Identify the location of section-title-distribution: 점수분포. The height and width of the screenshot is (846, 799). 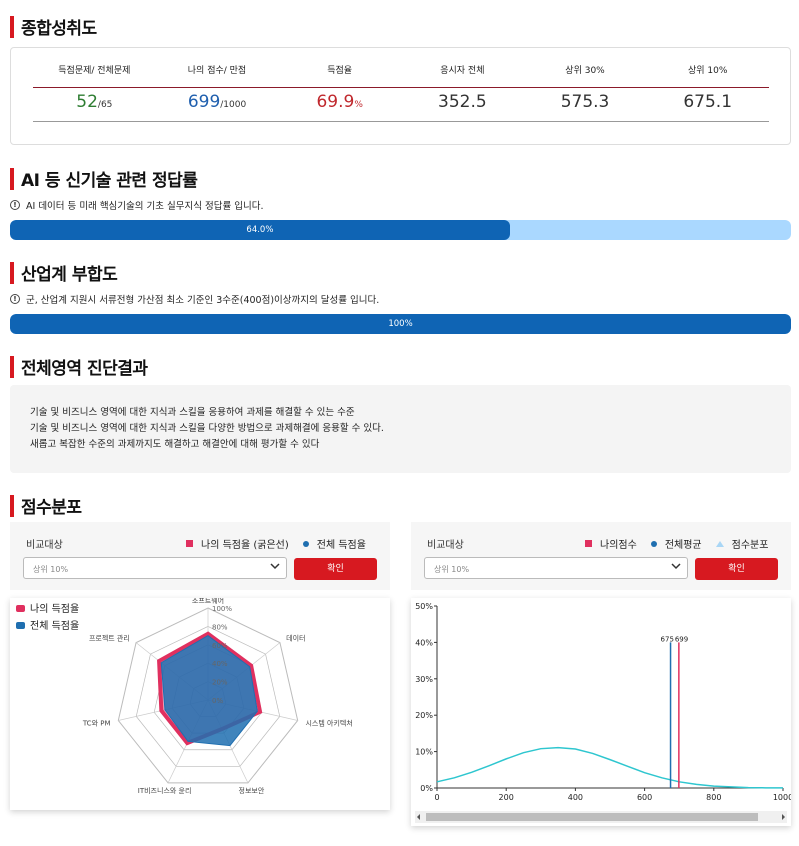
(46, 505).